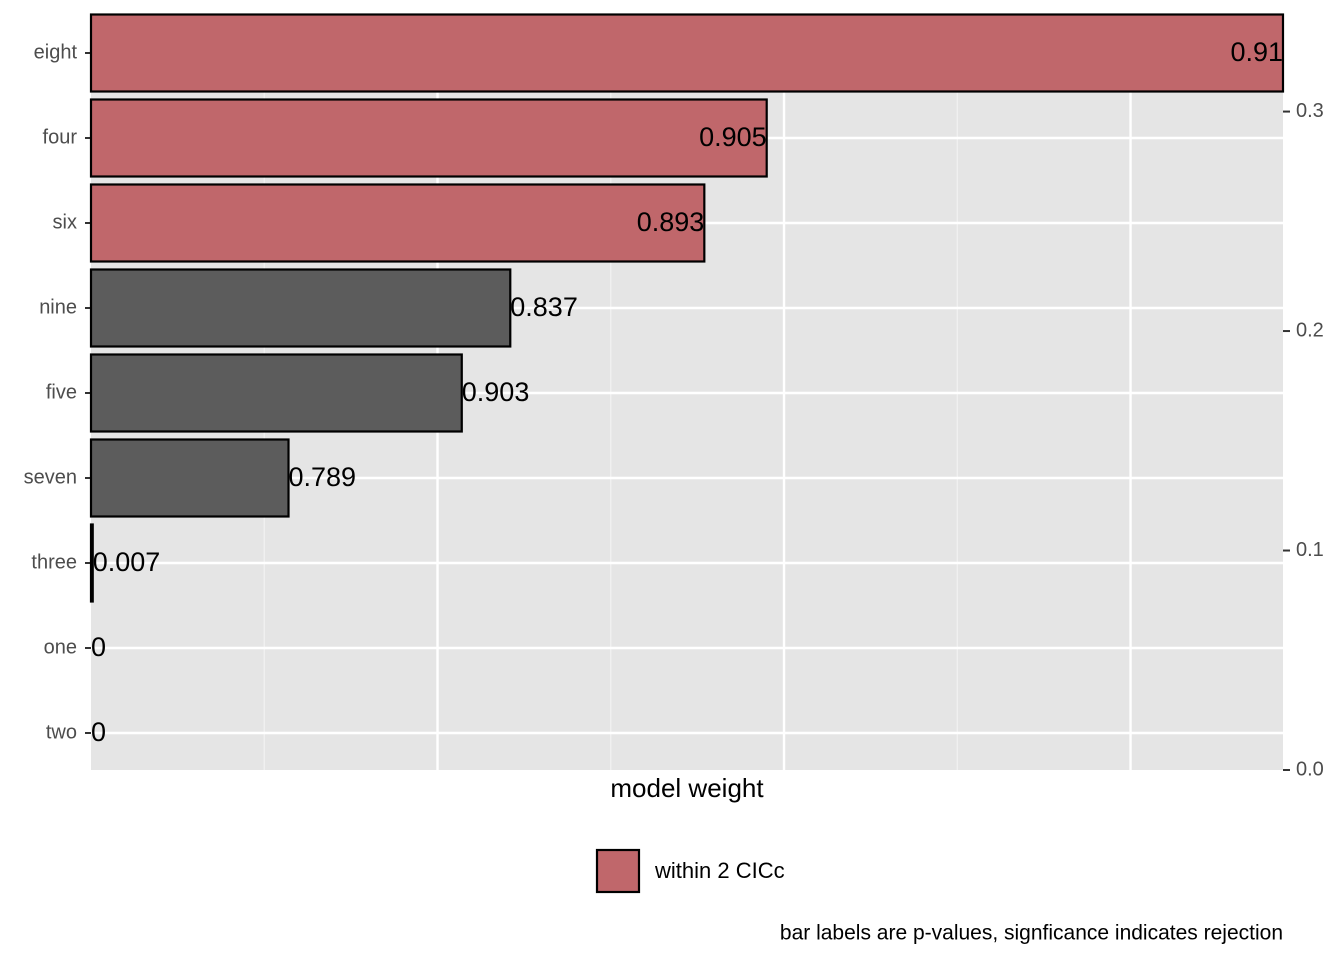 This screenshot has width=1344, height=960. I want to click on bar-label: 0.893, so click(671, 222).